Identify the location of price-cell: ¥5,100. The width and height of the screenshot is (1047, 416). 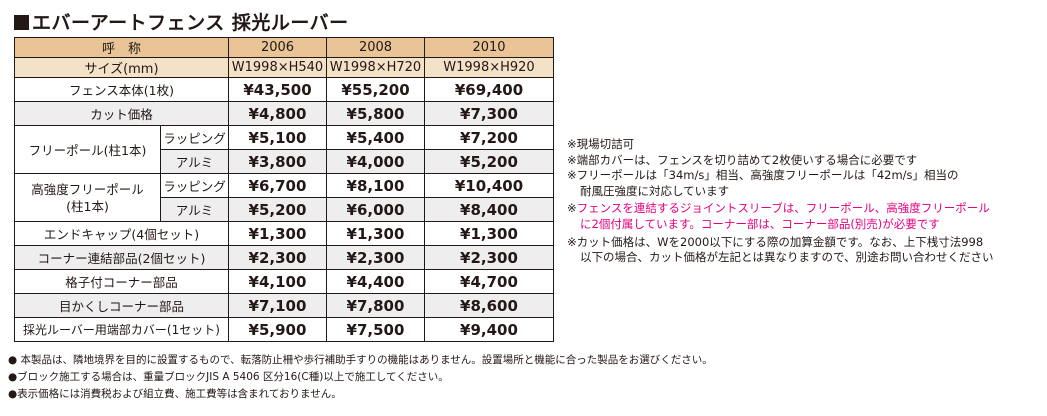
(277, 137).